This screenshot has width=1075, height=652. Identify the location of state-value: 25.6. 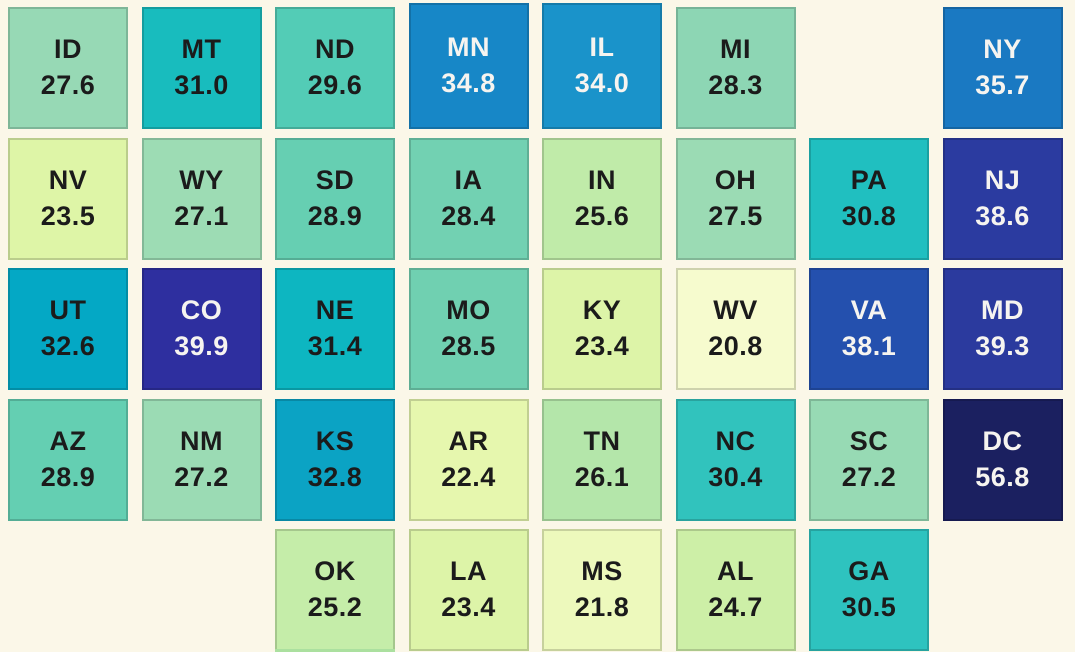
(602, 215).